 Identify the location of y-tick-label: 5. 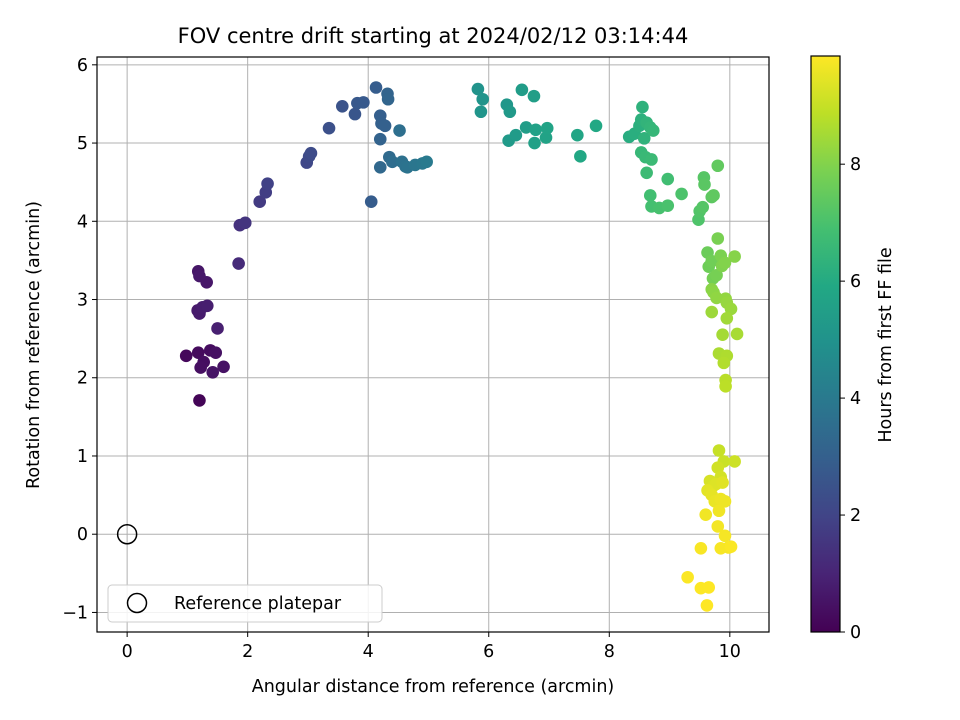
(82, 144).